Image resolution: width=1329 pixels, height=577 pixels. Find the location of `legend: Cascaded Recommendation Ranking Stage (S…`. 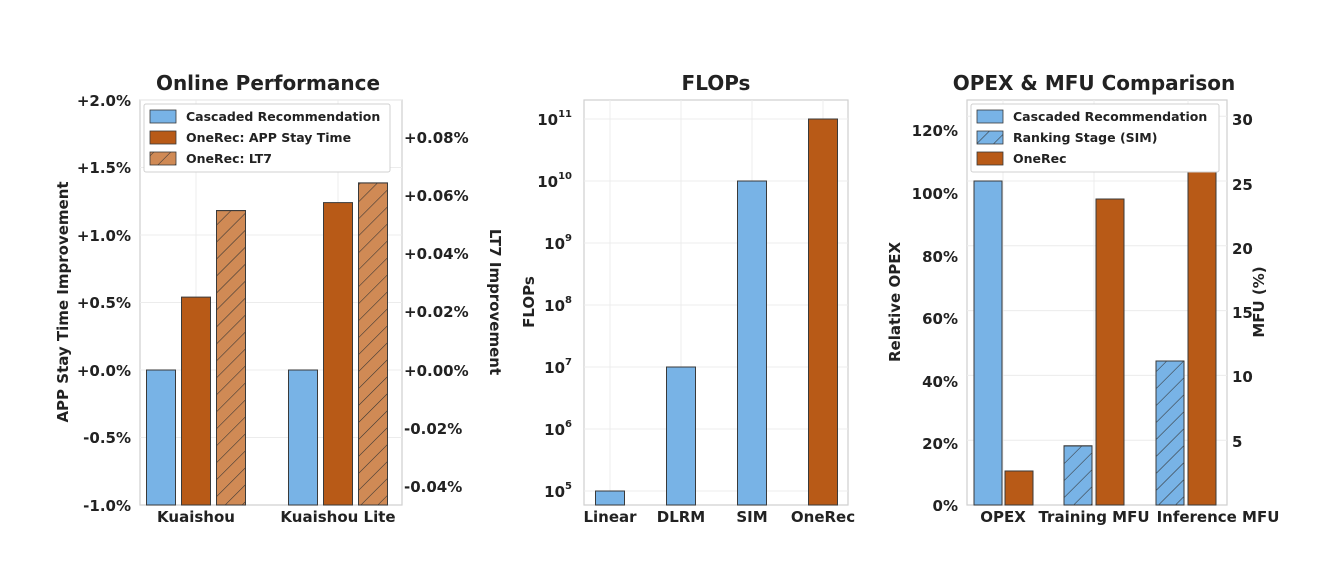

legend: Cascaded Recommendation Ranking Stage (S… is located at coordinates (1095, 138).